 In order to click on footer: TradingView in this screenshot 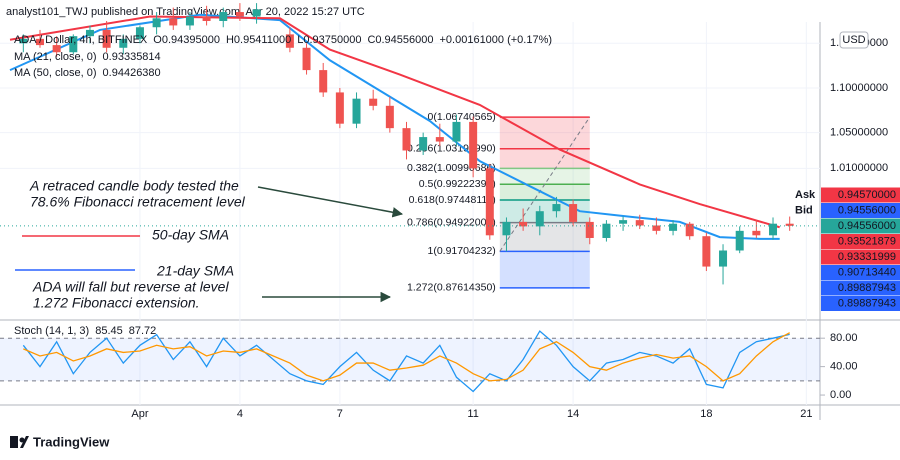, I will do `click(71, 441)`.